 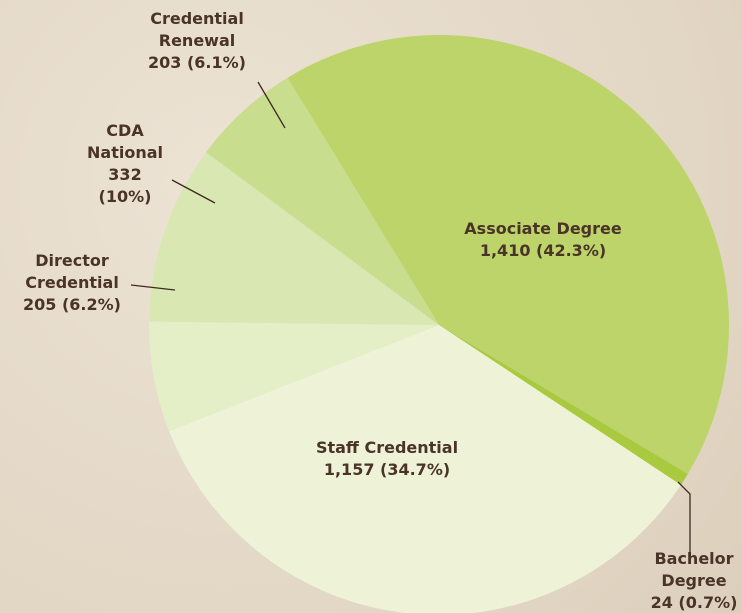 I want to click on slice-name: Staff Credential, so click(x=387, y=447).